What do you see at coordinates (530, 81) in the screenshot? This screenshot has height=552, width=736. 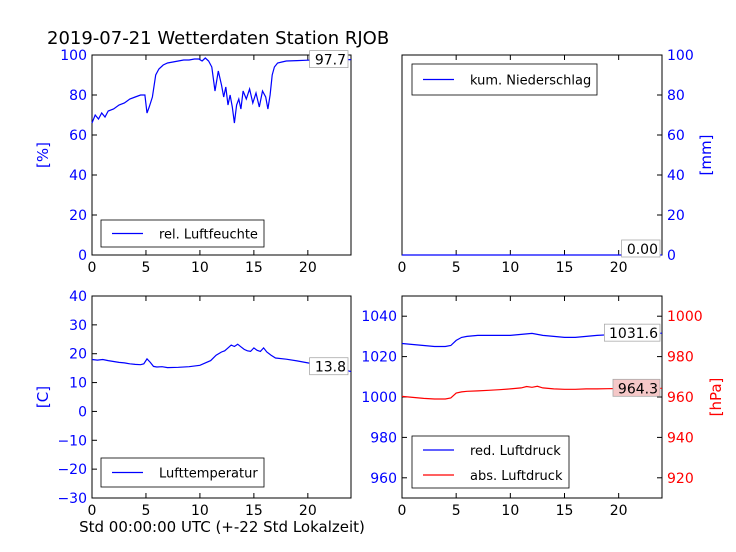 I see `legend-label: kum. Niederschlag` at bounding box center [530, 81].